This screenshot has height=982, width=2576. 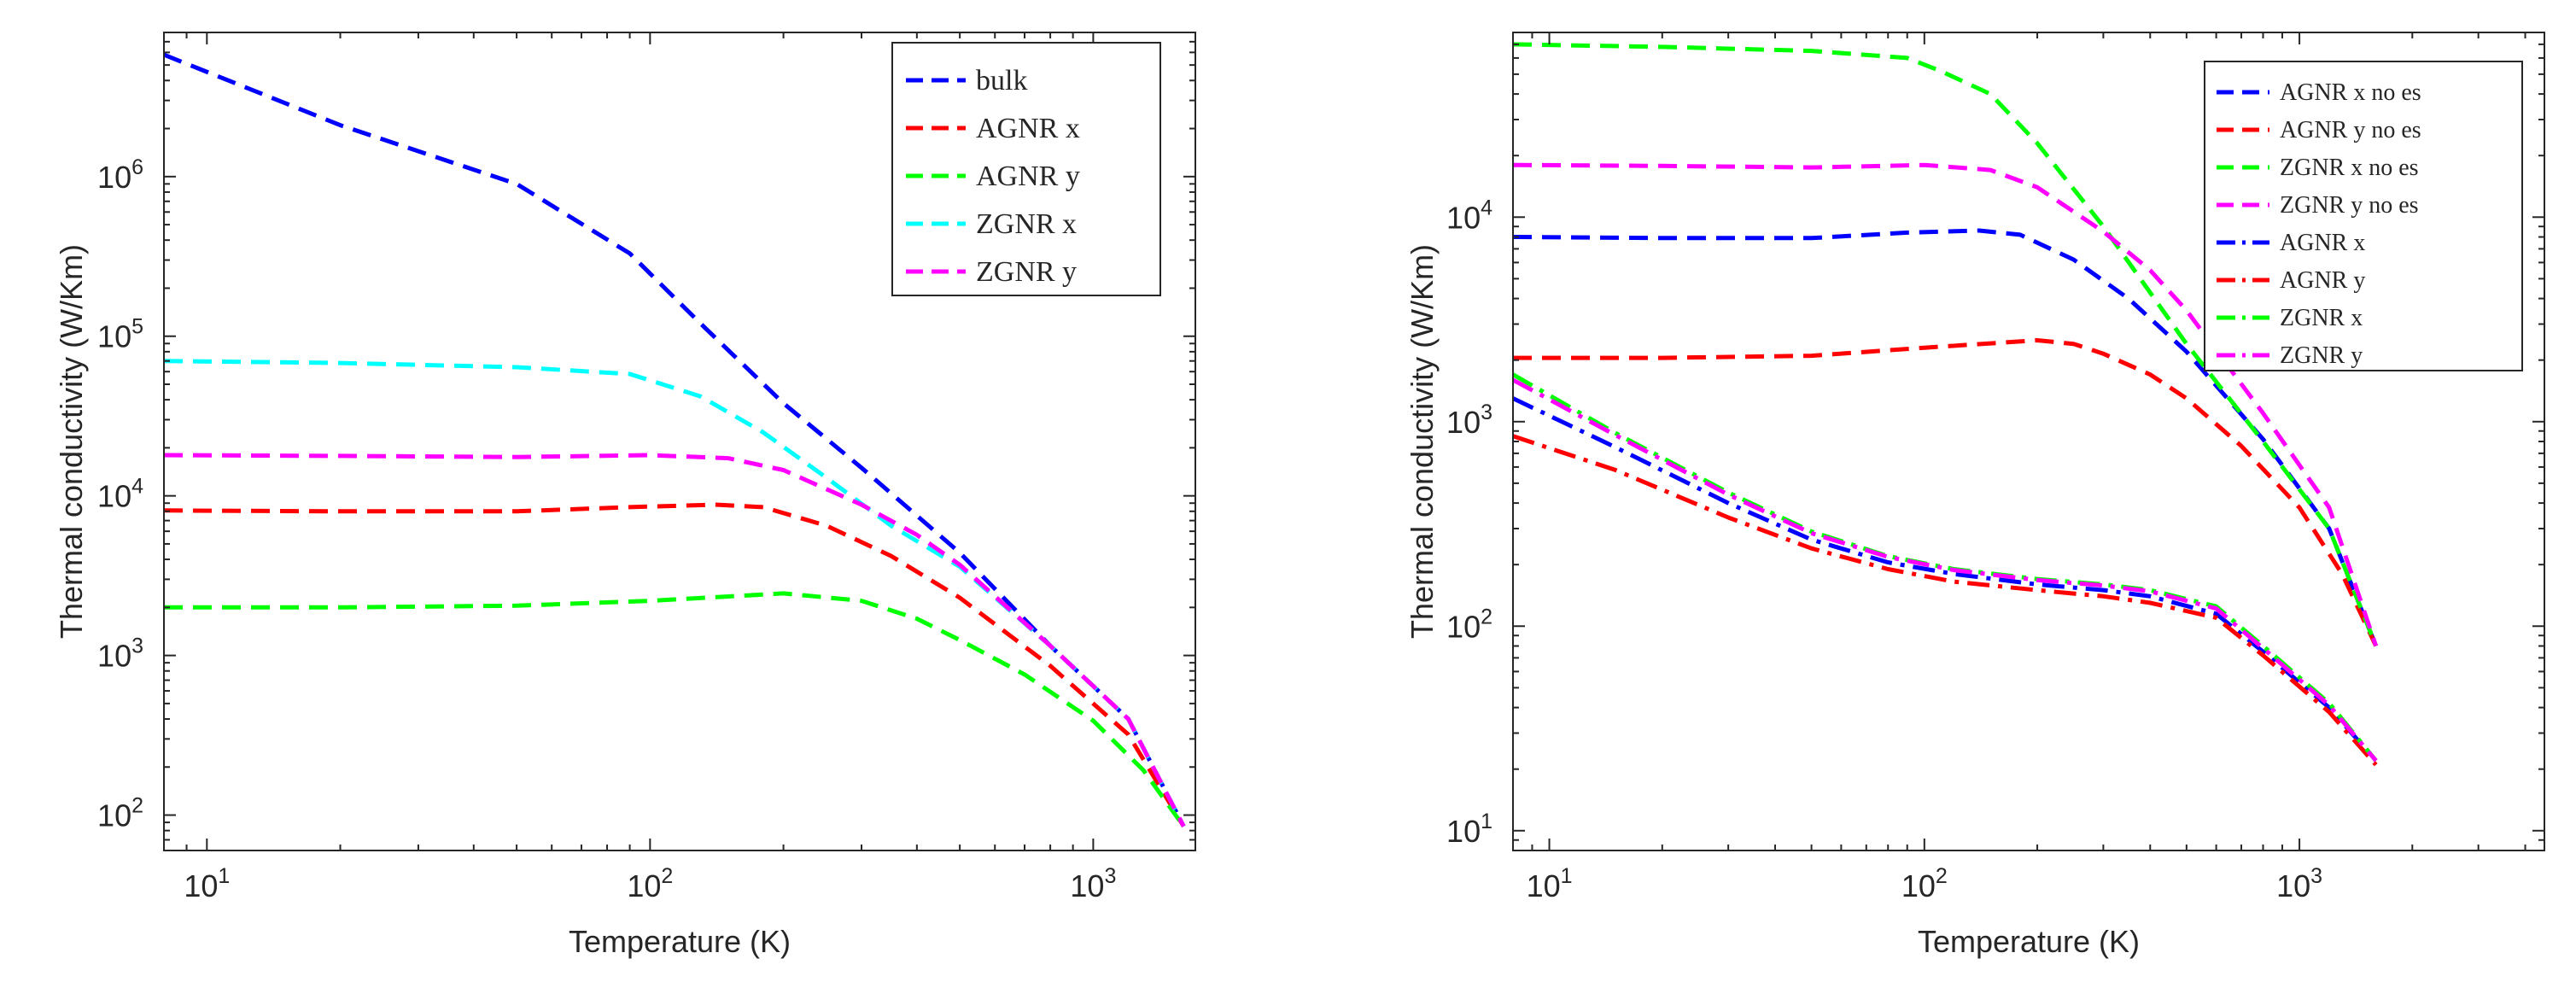 I want to click on right-series-line-zgnr-y, so click(x=1945, y=570).